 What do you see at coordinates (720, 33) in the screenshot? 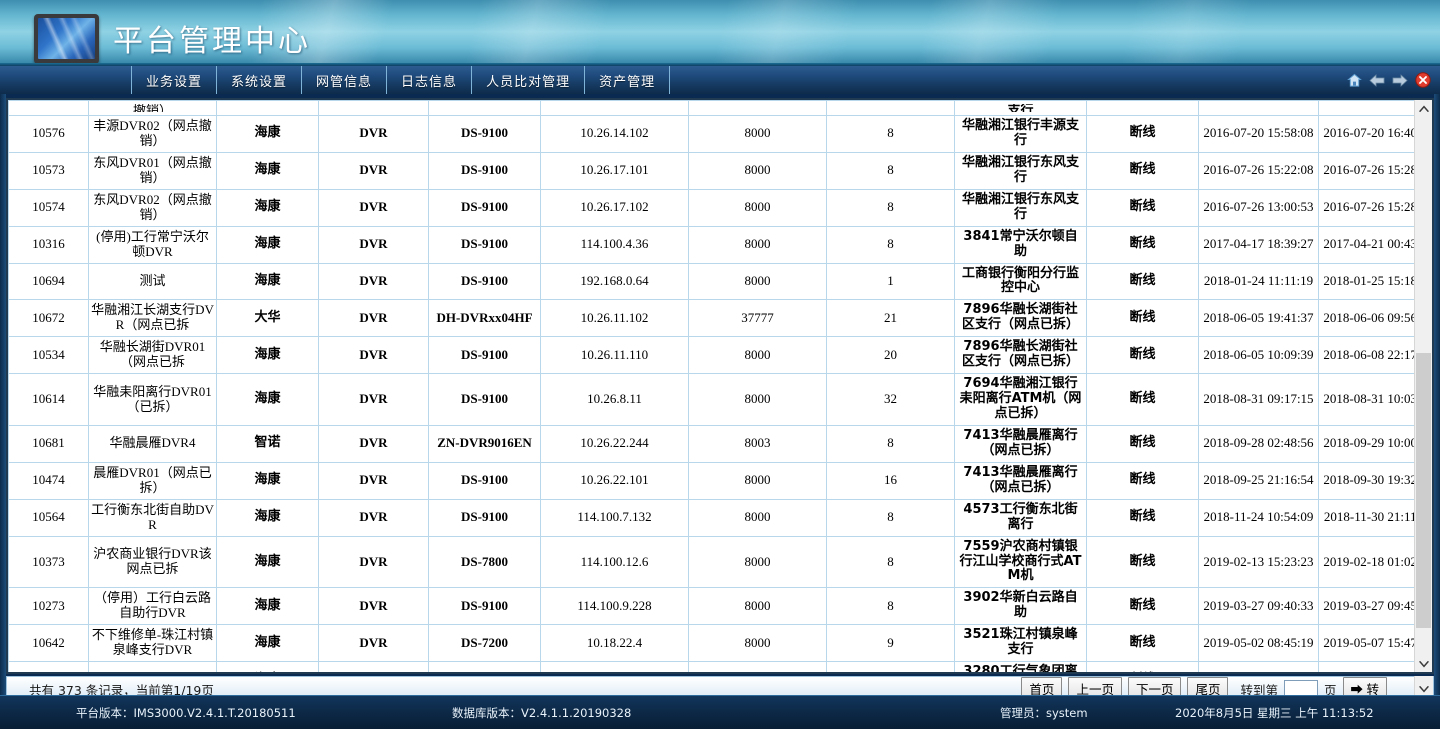
I see `app-banner: 平台管理中心` at bounding box center [720, 33].